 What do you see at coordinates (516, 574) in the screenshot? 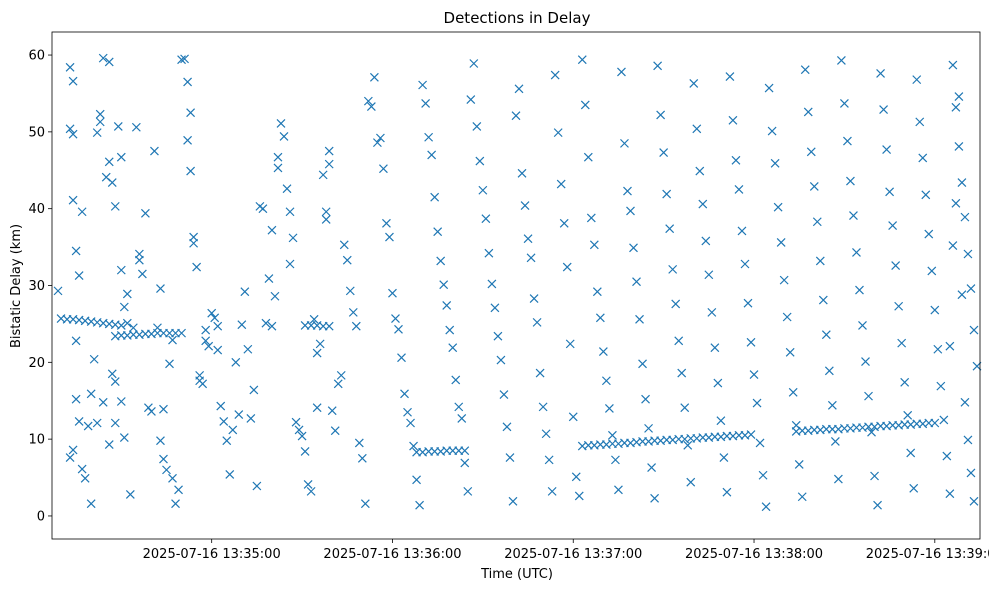
I see `x-axis-label: Time (UTC)` at bounding box center [516, 574].